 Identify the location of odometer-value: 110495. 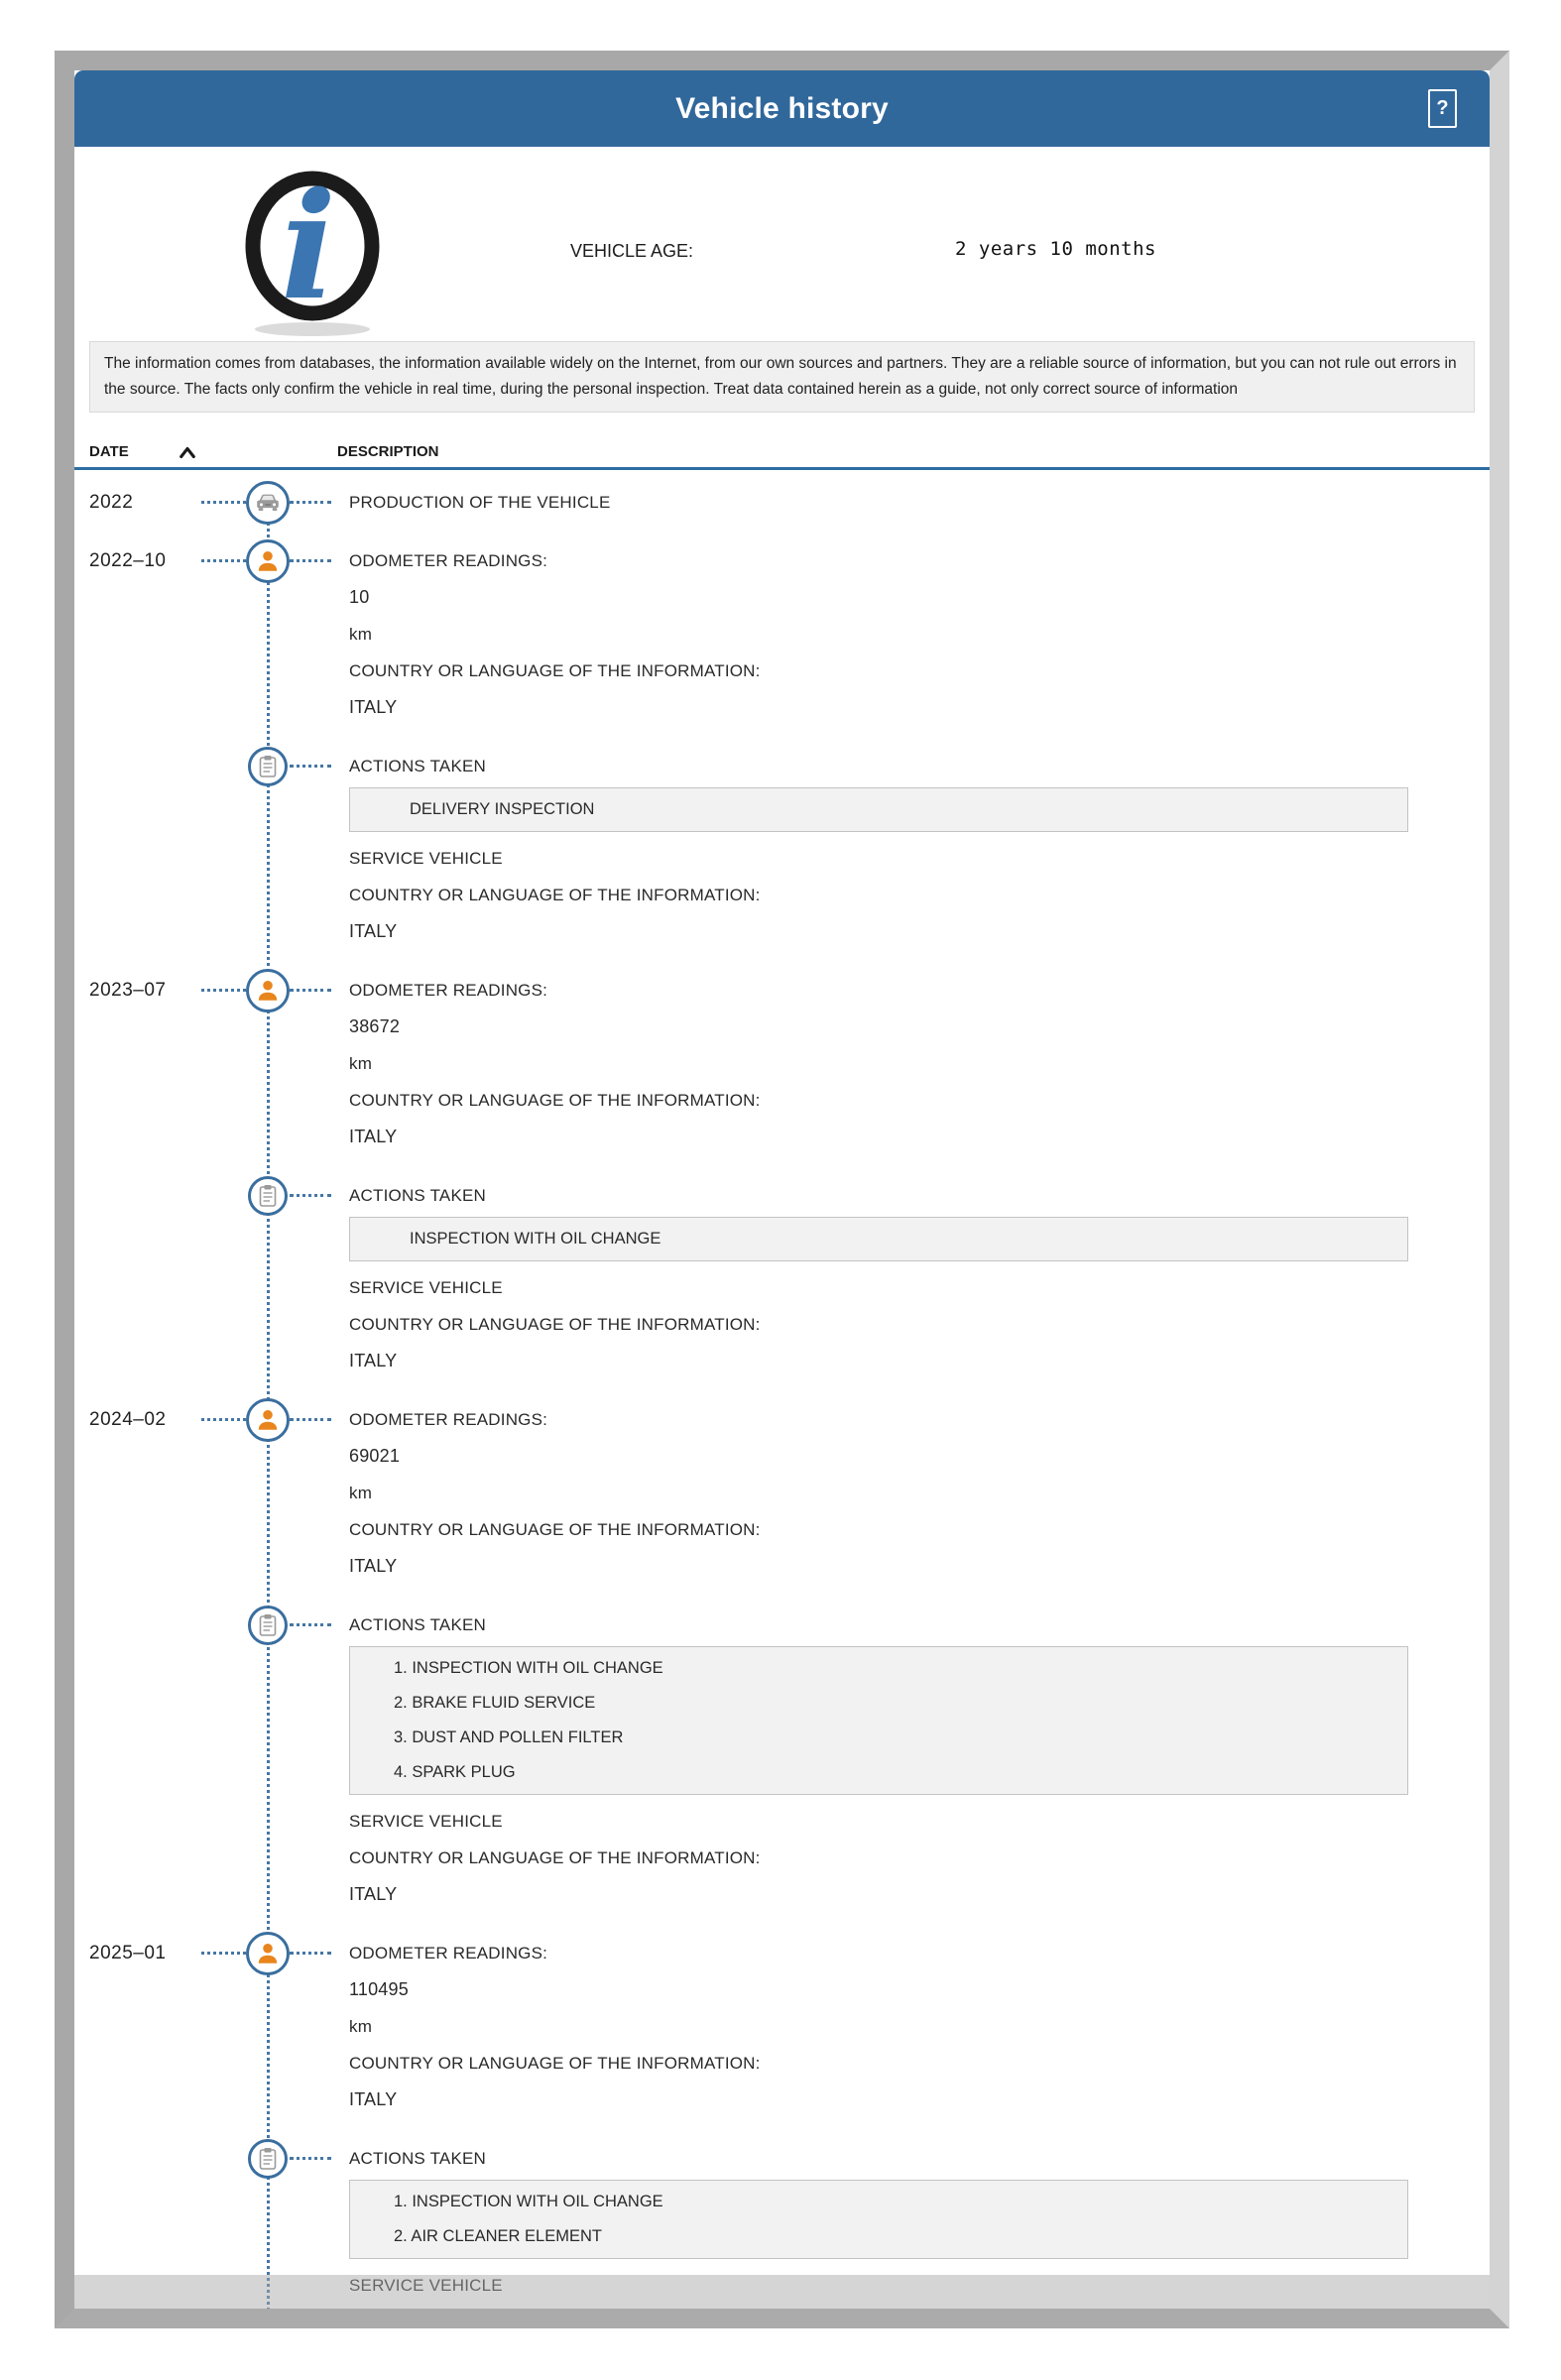
(379, 1989).